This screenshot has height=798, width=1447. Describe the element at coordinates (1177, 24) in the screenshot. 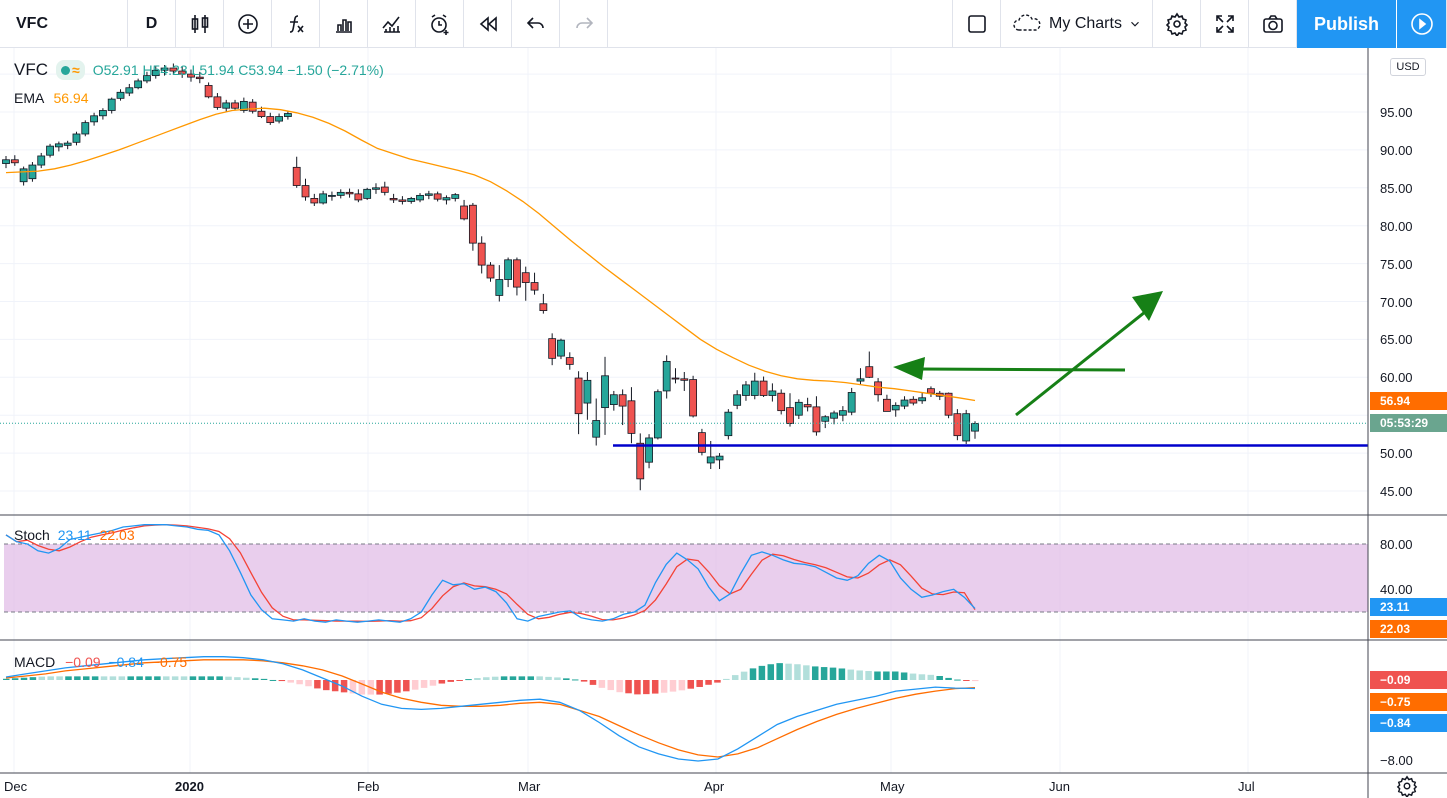

I see `settings-button` at that location.